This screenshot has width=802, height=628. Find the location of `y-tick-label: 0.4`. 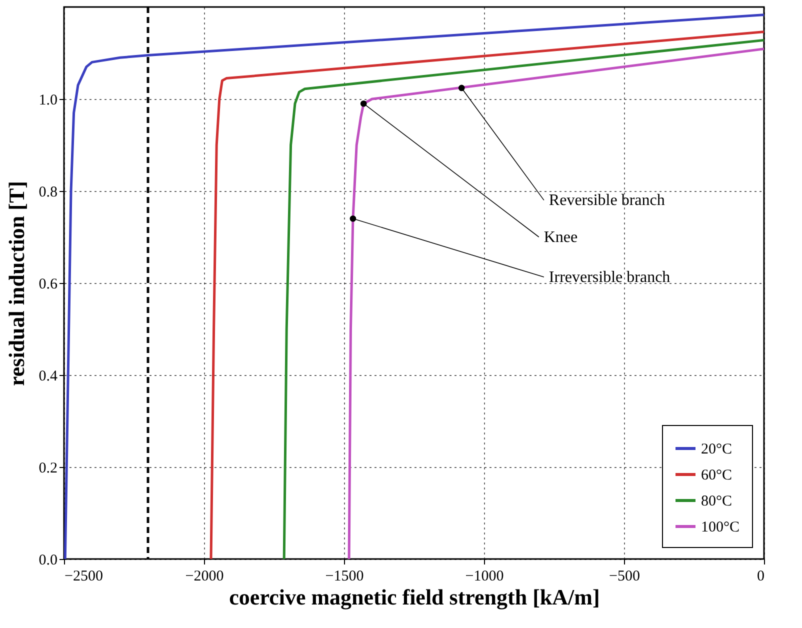

y-tick-label: 0.4 is located at coordinates (48, 376).